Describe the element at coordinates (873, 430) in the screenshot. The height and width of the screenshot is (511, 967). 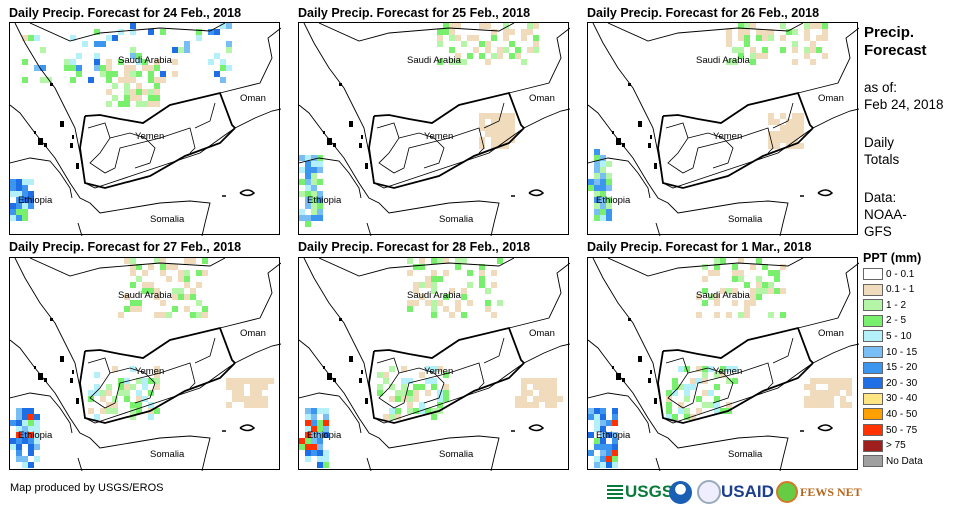
I see `legend-swatch` at that location.